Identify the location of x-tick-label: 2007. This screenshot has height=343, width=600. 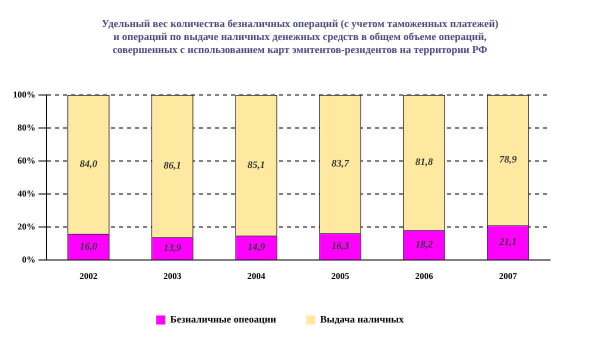
(508, 275).